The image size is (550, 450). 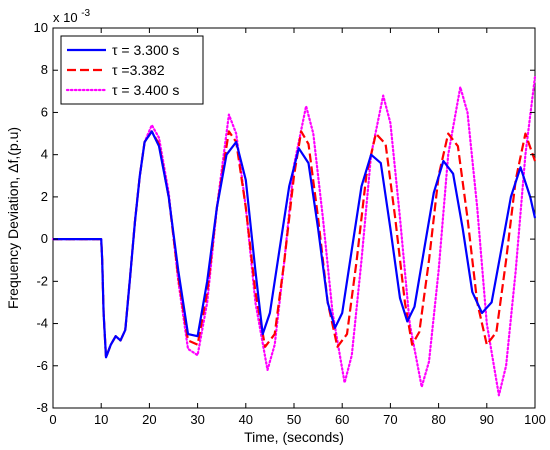 What do you see at coordinates (44, 69) in the screenshot?
I see `y-tick-label: 8` at bounding box center [44, 69].